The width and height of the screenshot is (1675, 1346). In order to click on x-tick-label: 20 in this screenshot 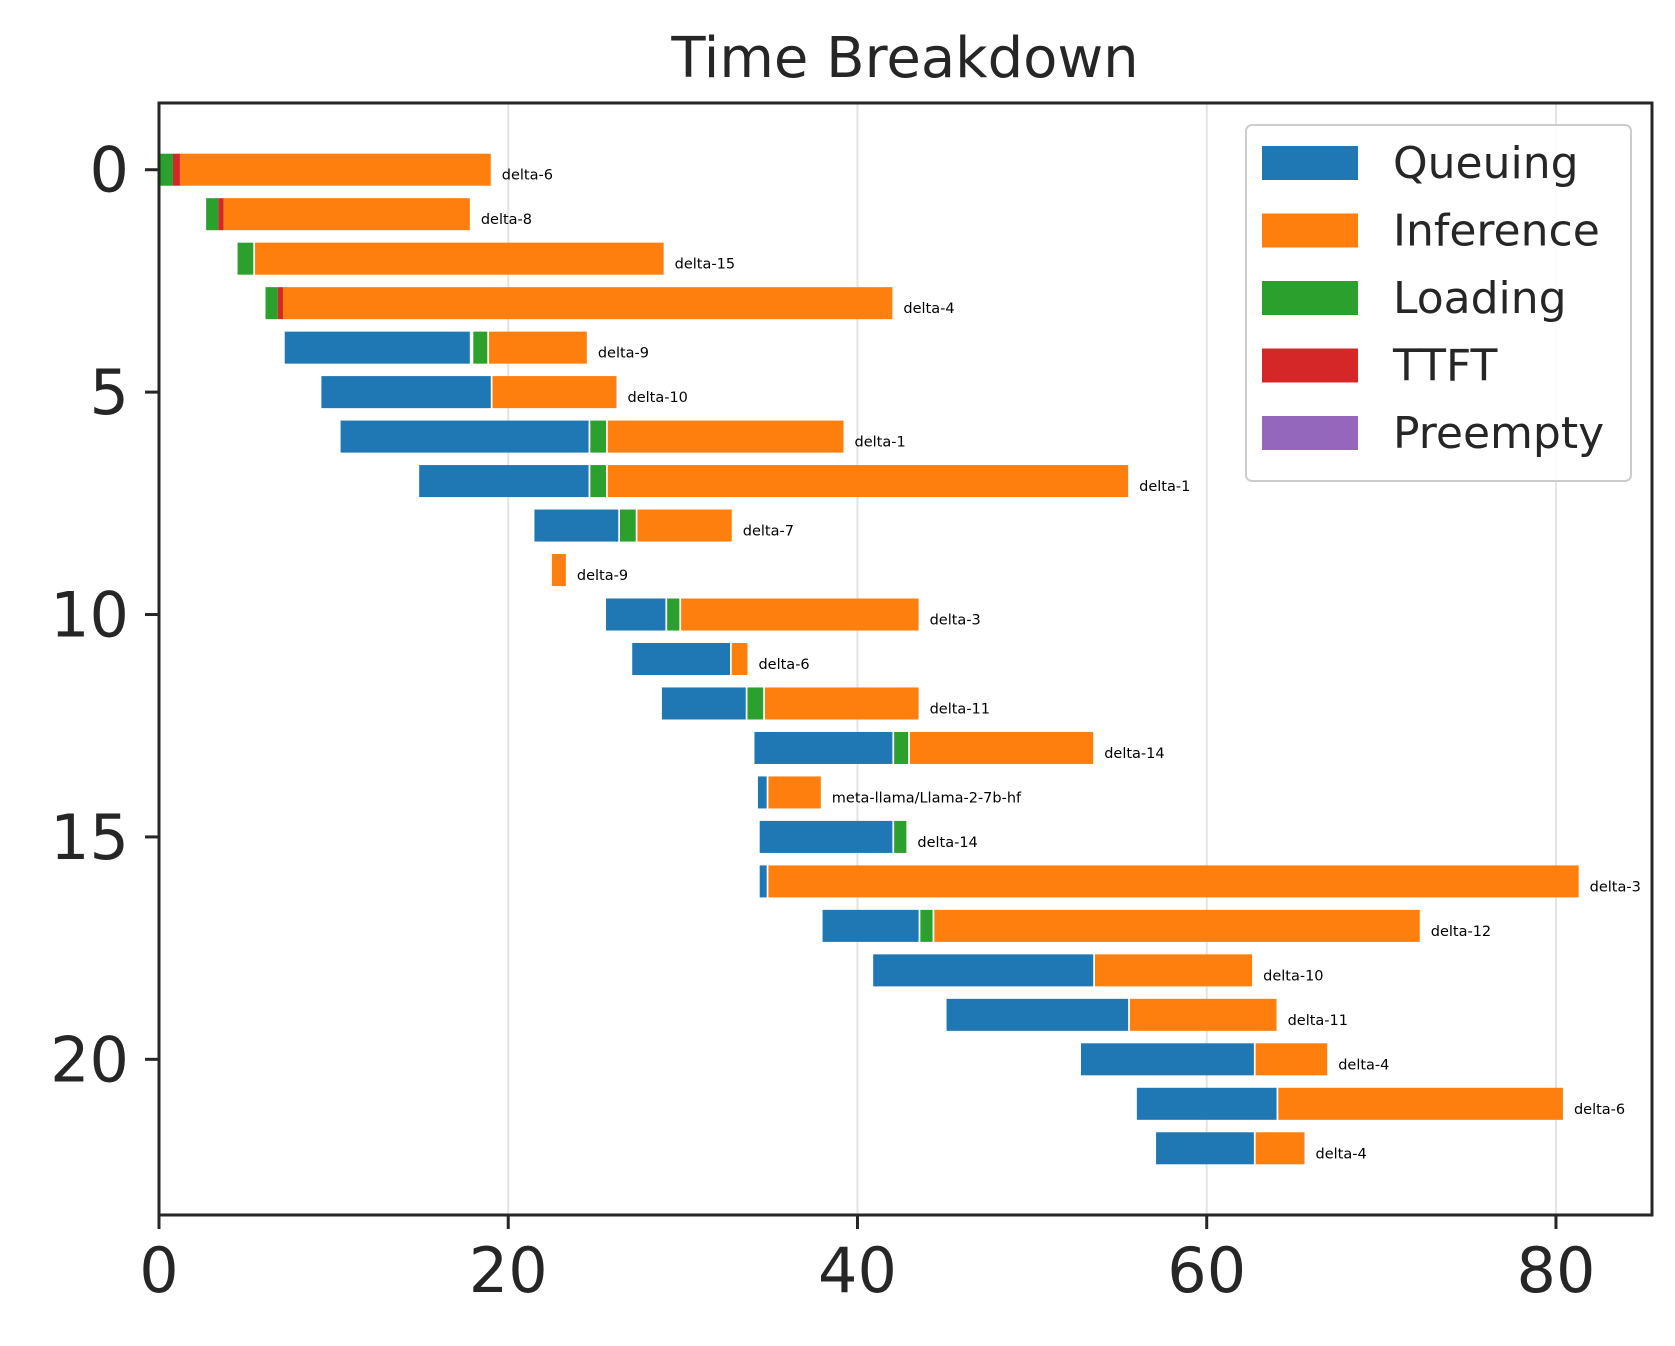, I will do `click(508, 1270)`.